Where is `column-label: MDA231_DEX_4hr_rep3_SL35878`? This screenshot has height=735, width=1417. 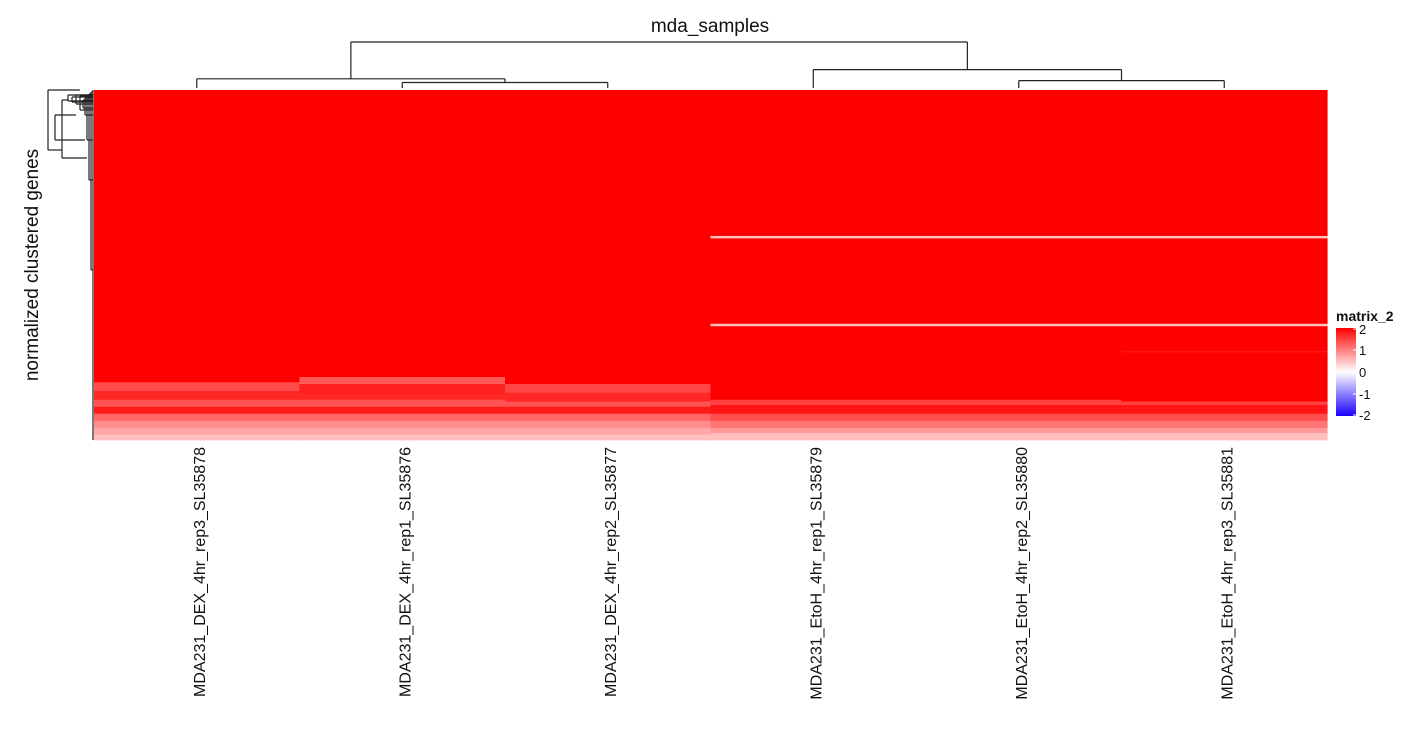 column-label: MDA231_DEX_4hr_rep3_SL35878 is located at coordinates (200, 572).